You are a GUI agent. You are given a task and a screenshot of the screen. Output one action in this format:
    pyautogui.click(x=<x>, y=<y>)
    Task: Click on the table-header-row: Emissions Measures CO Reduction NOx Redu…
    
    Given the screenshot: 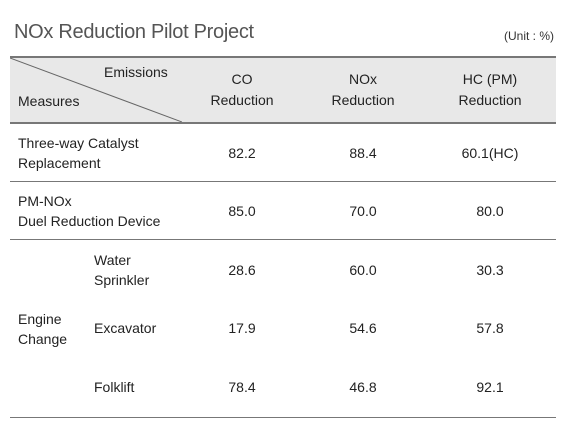 What is the action you would take?
    pyautogui.click(x=283, y=90)
    